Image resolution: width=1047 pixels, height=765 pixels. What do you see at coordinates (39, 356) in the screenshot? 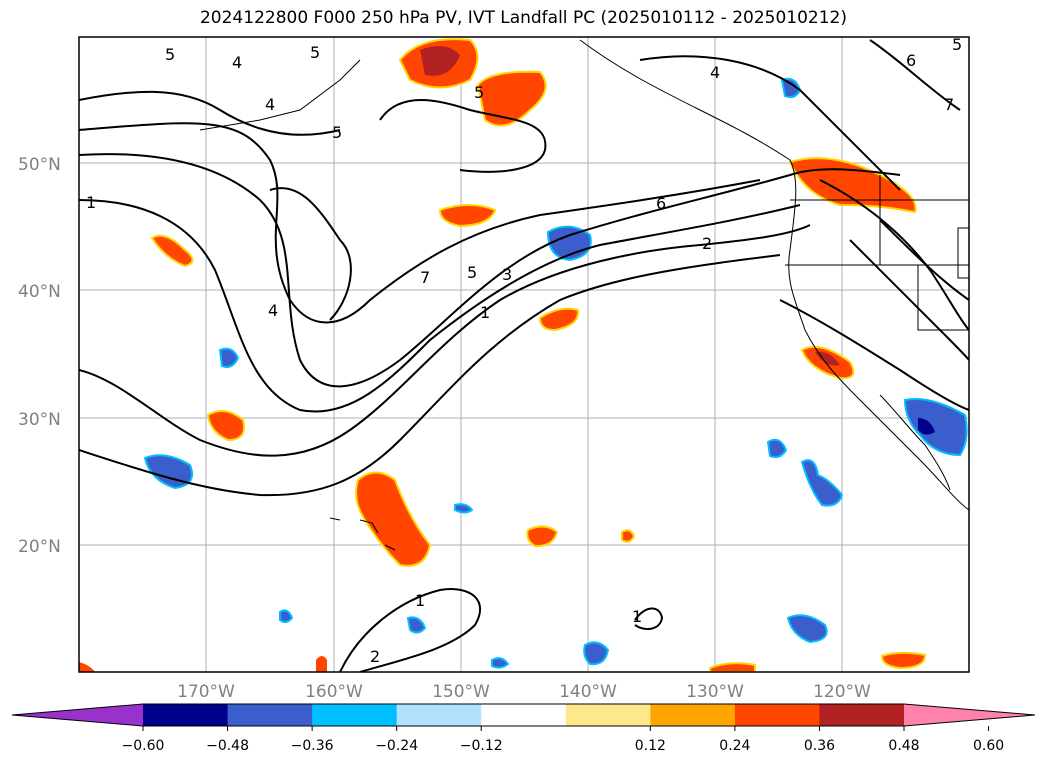
I see `latitude-labels: 50°N 40°N 30°N 20°N` at bounding box center [39, 356].